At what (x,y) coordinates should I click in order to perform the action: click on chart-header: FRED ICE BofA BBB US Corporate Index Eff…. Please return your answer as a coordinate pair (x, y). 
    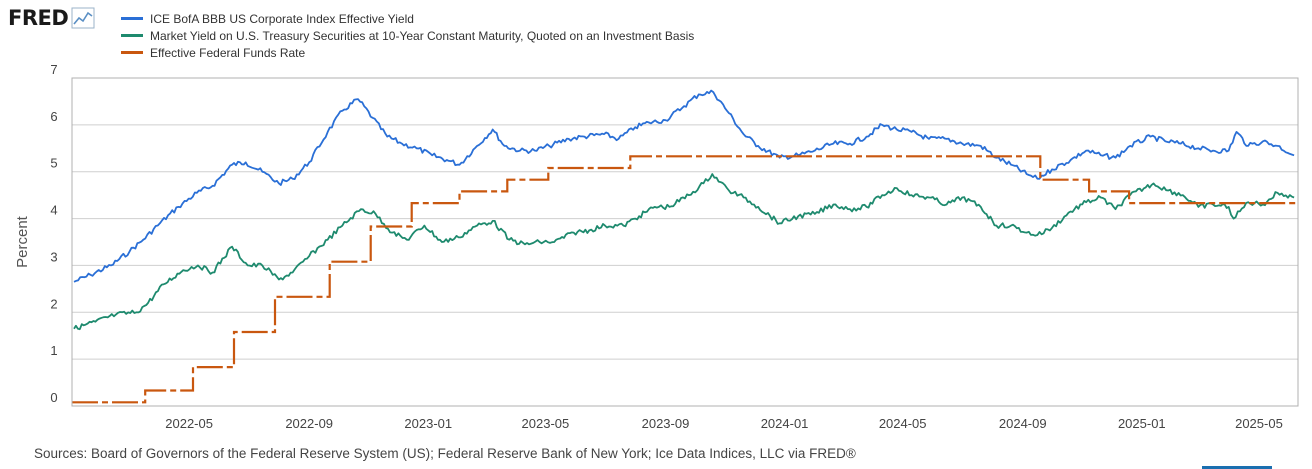
    Looking at the image, I should click on (653, 34).